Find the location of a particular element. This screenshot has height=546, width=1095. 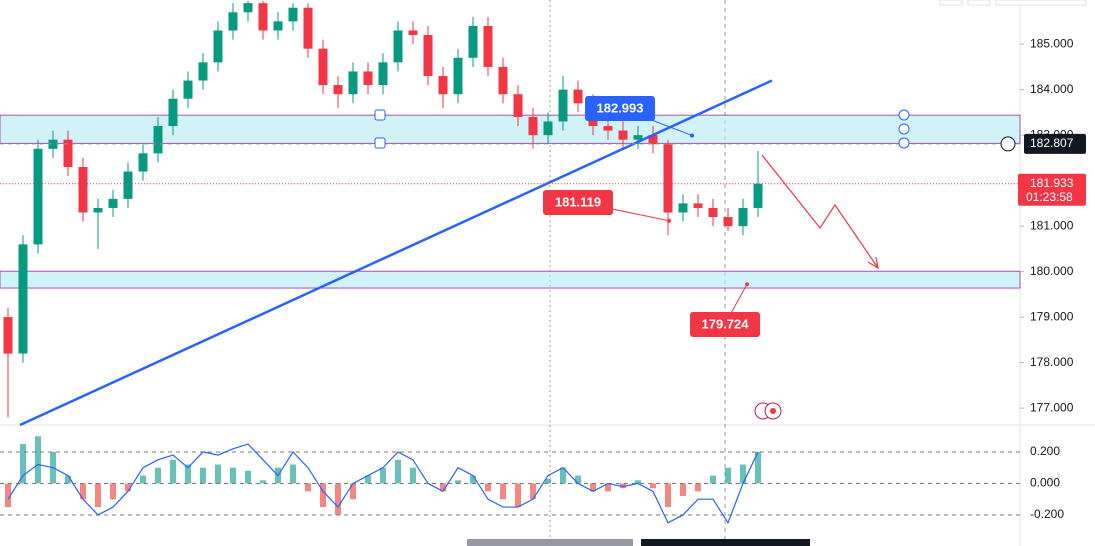

y-tick-label: 184.000 is located at coordinates (1052, 89).